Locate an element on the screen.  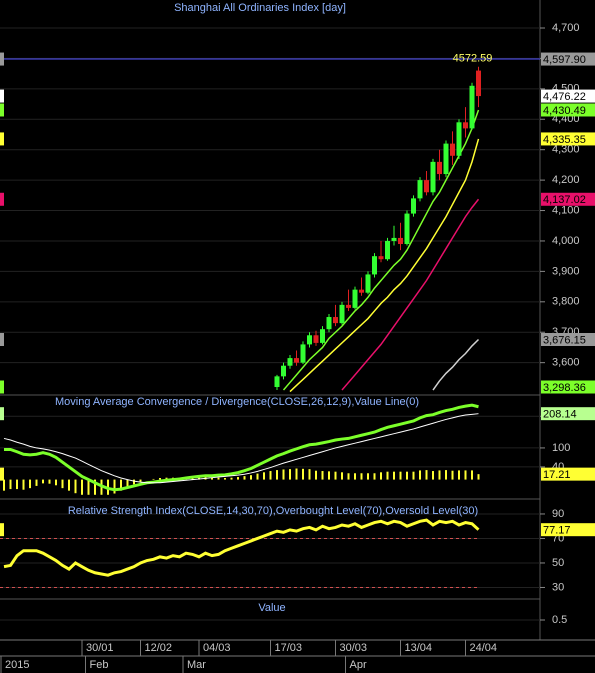
value-tag: 3,298.36 is located at coordinates (564, 388).